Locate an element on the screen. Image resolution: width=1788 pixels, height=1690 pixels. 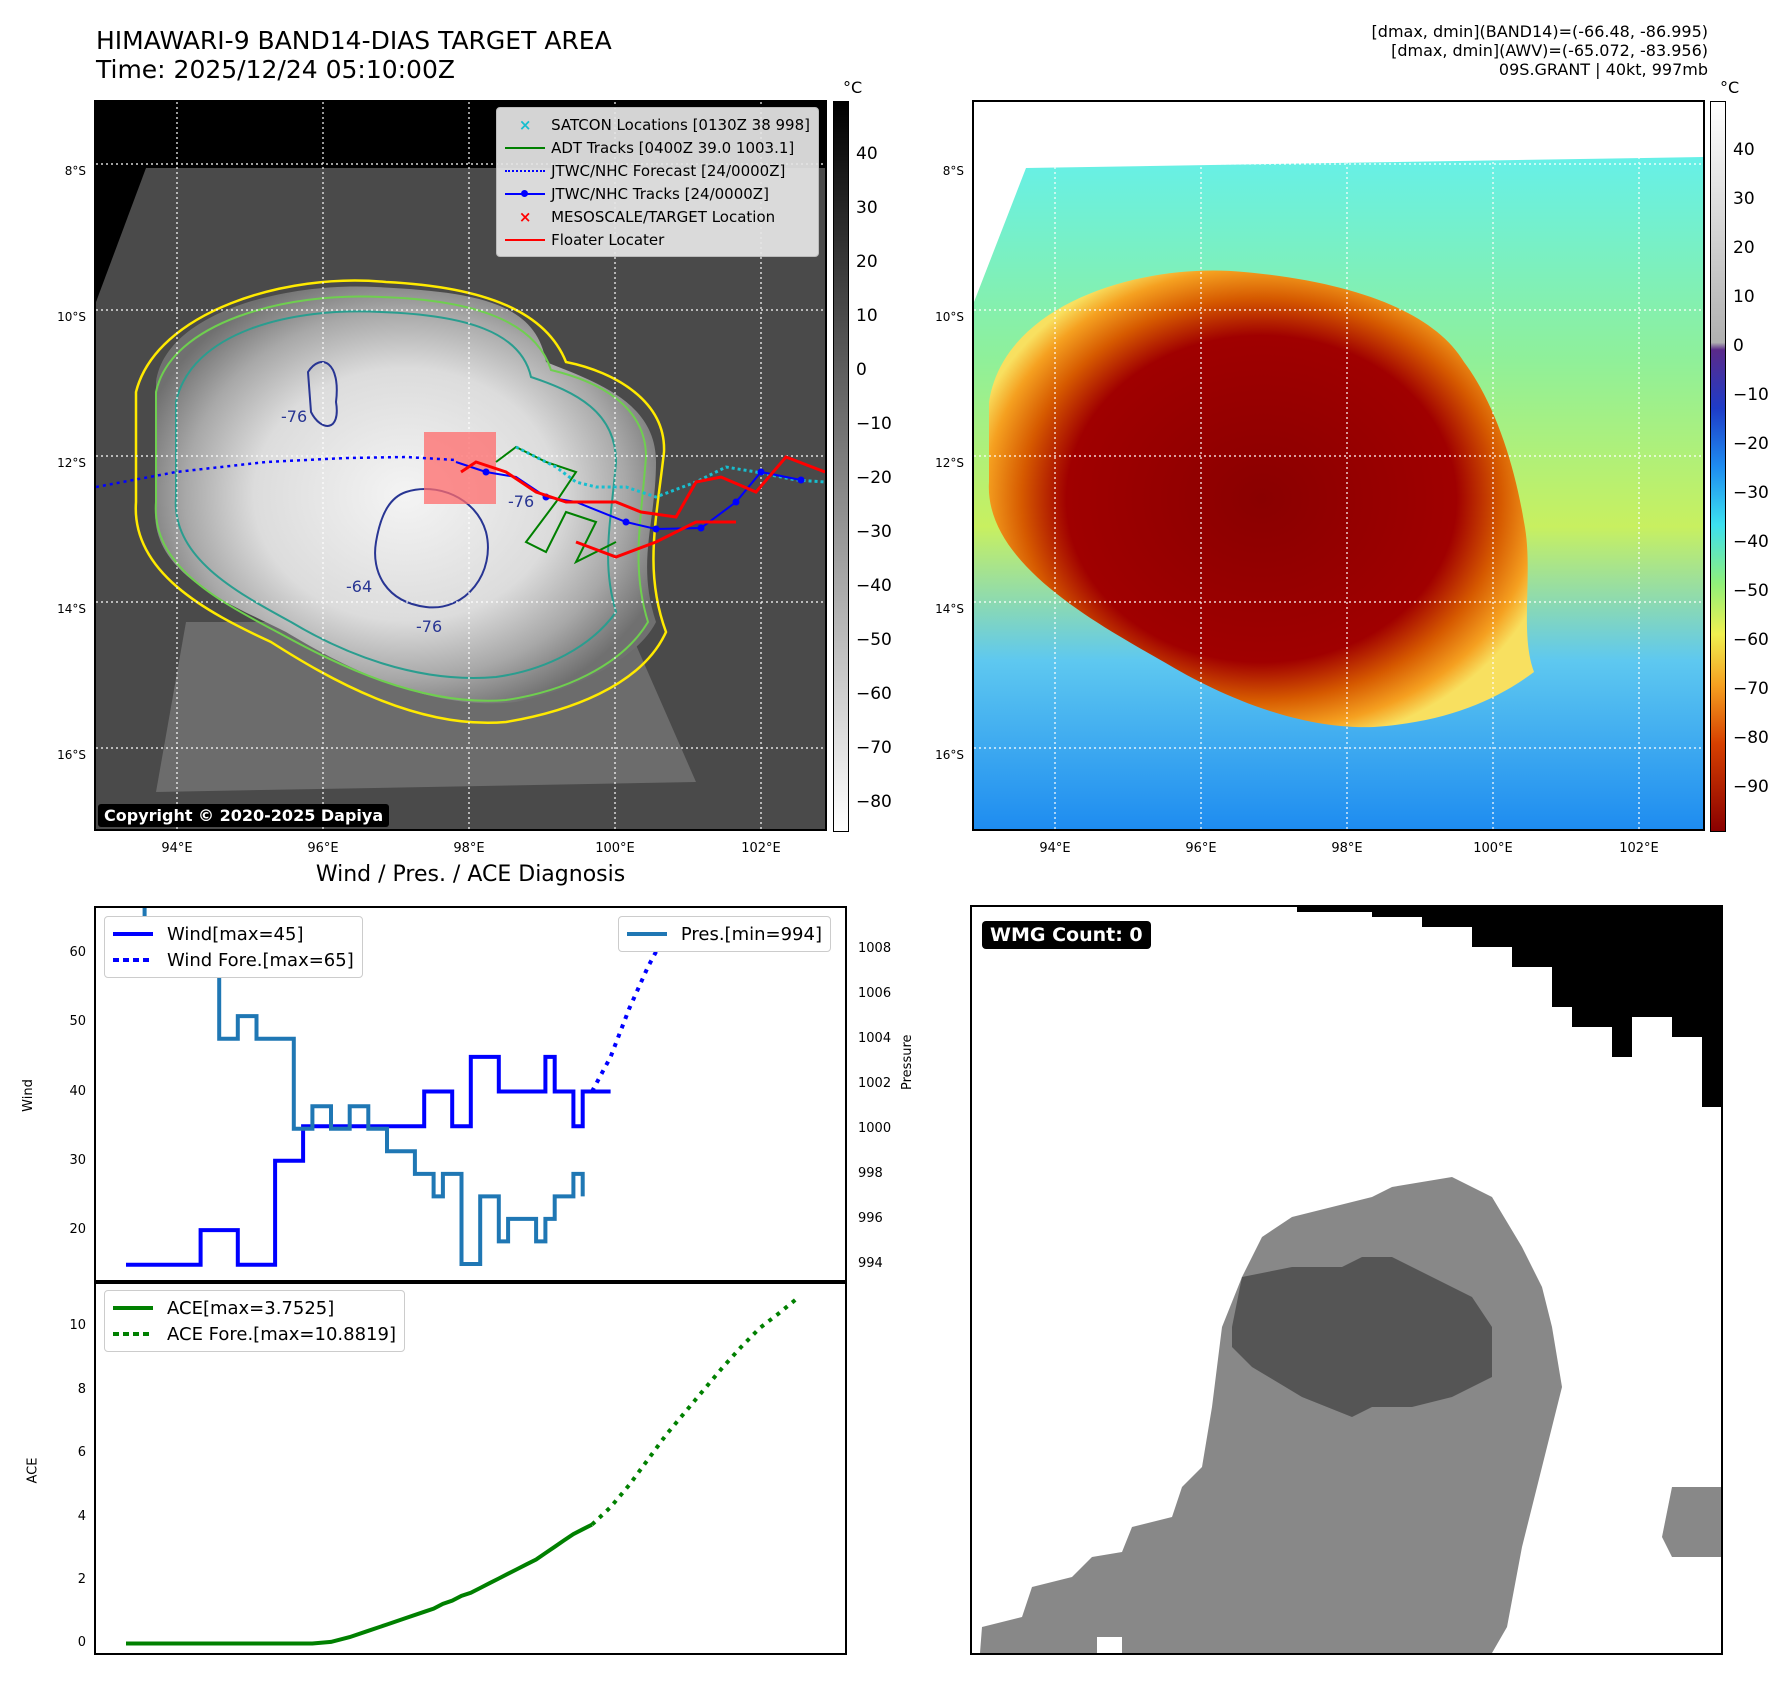
contour-outer-yellow is located at coordinates (401, 502).